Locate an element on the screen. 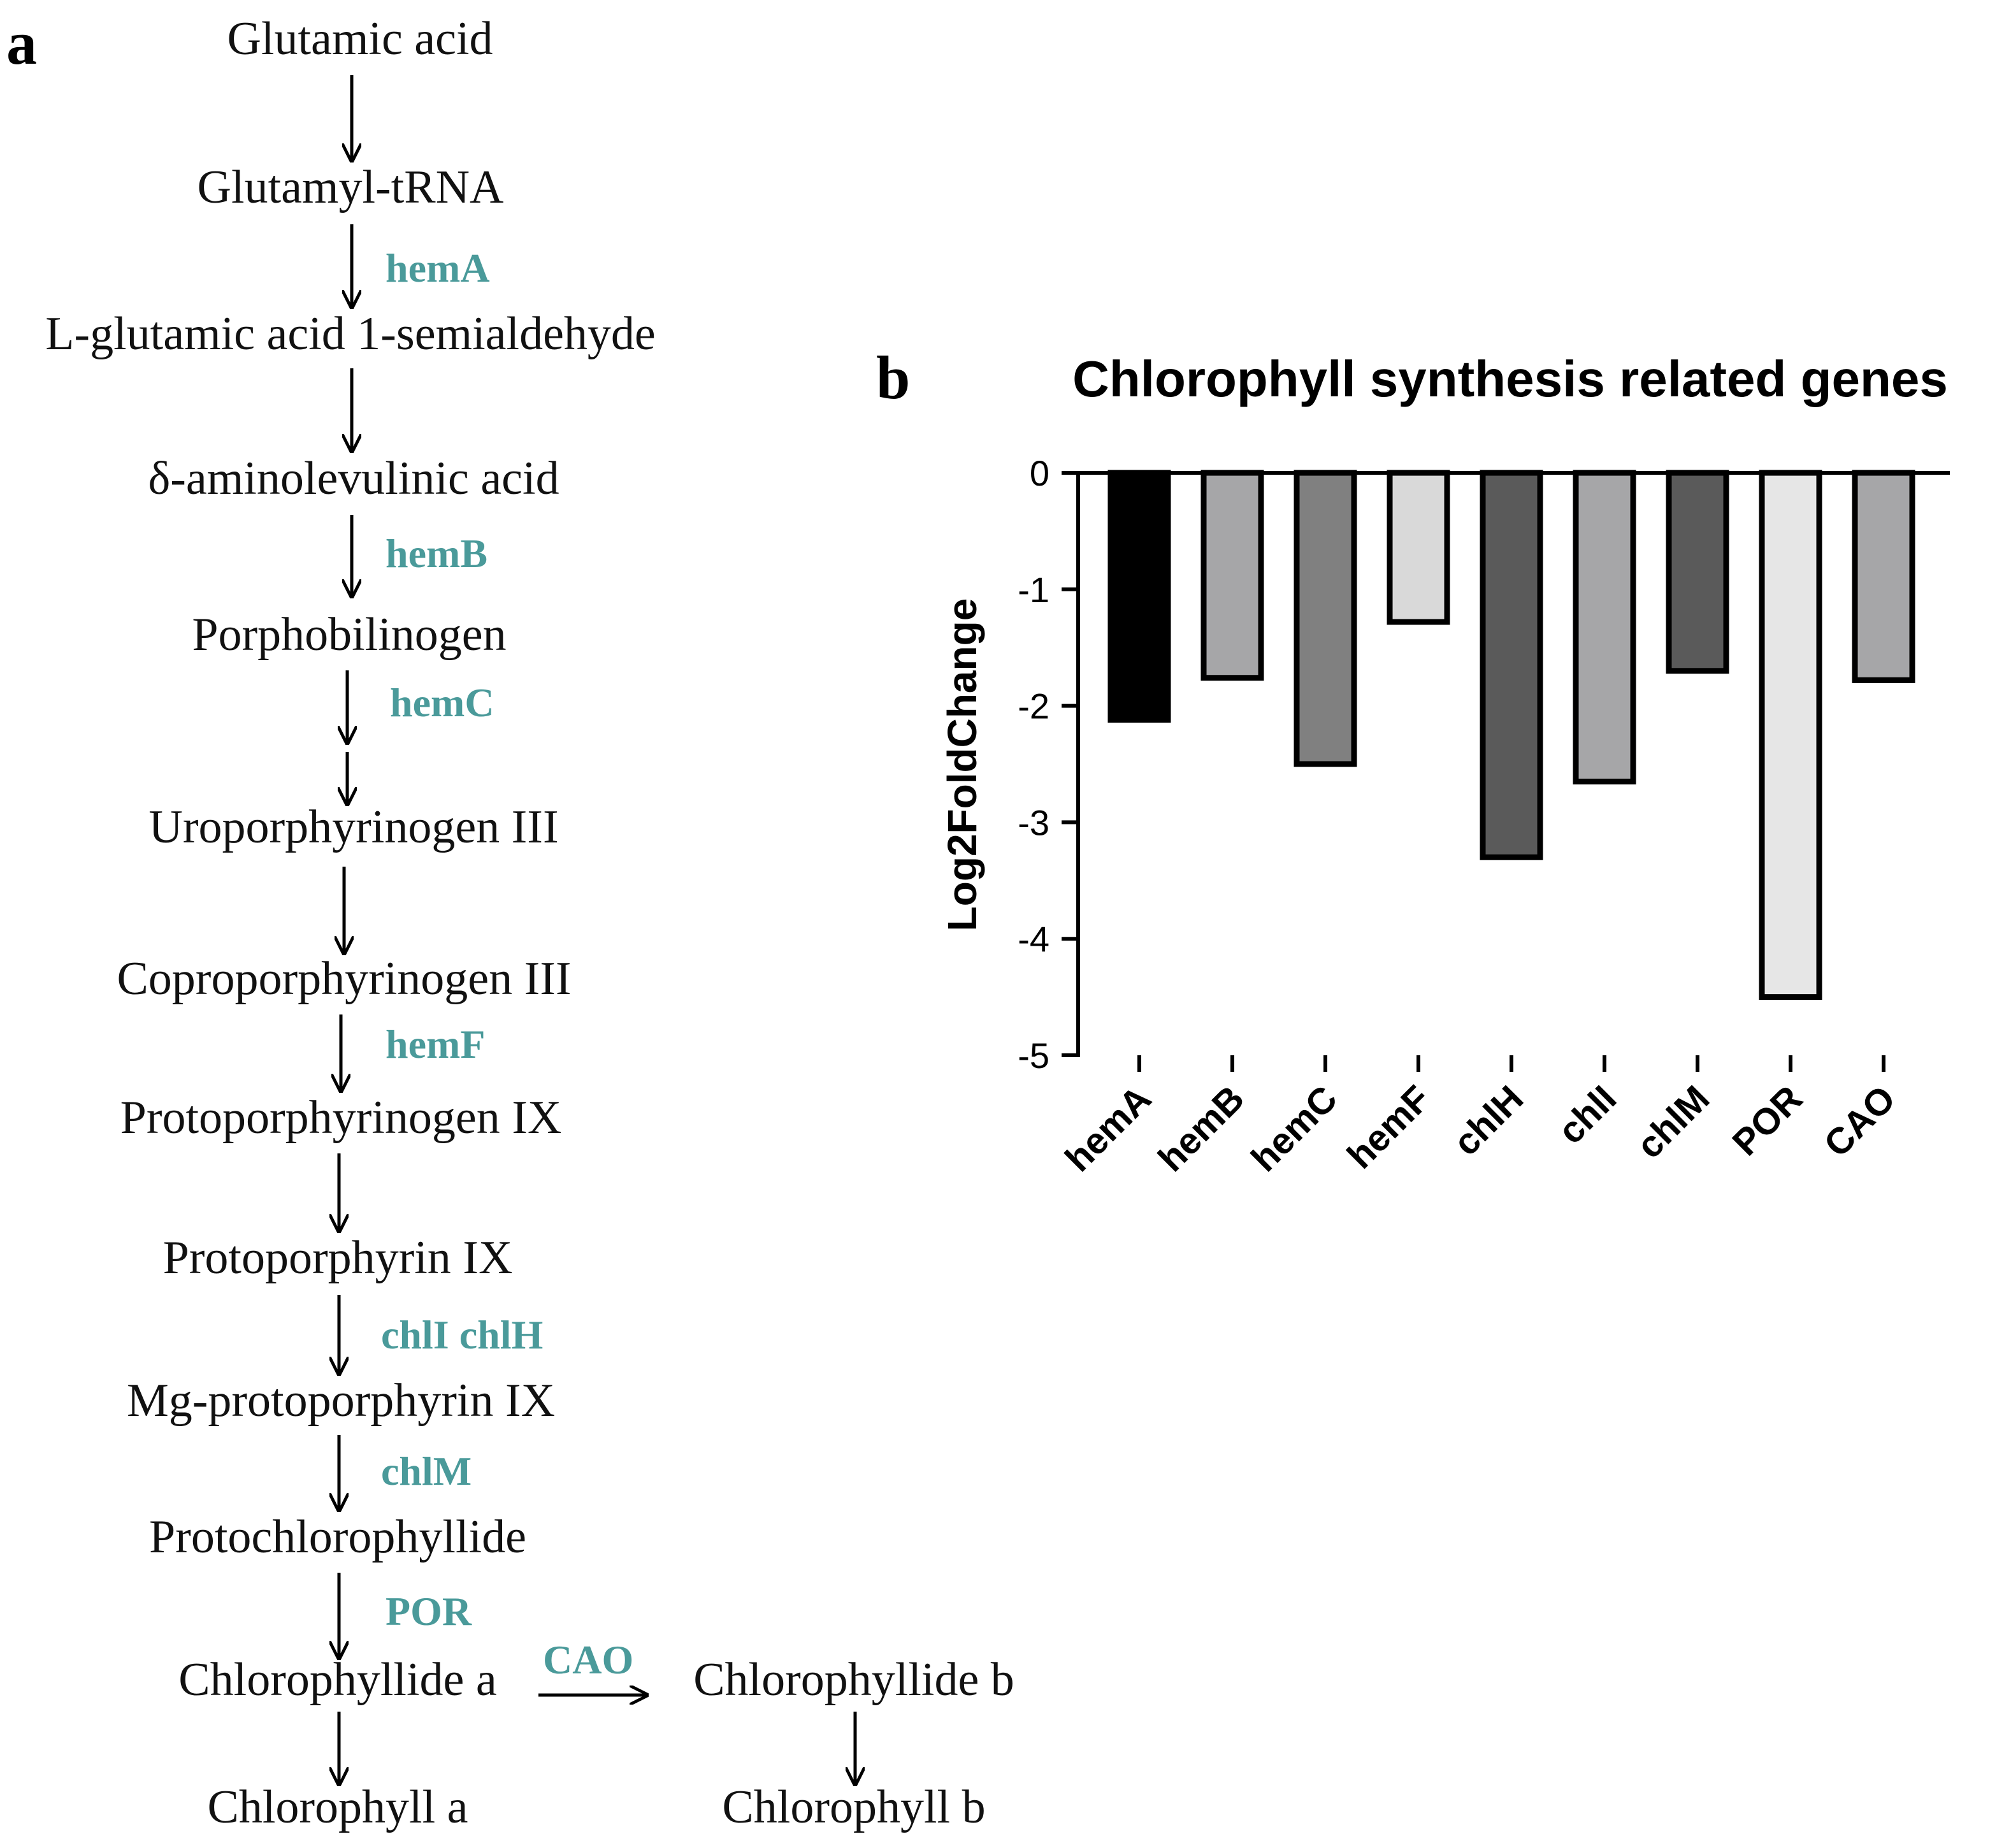  compound-protochlorophyllide: Protochlorophyllide is located at coordinates (337, 1537).